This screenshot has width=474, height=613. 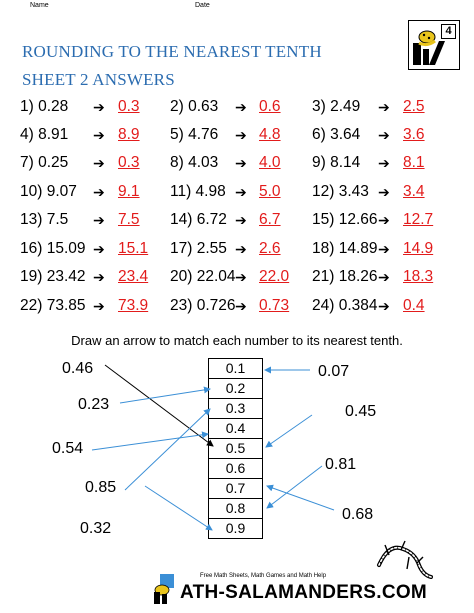 I want to click on problem-12-answer: 3.4, so click(x=414, y=191).